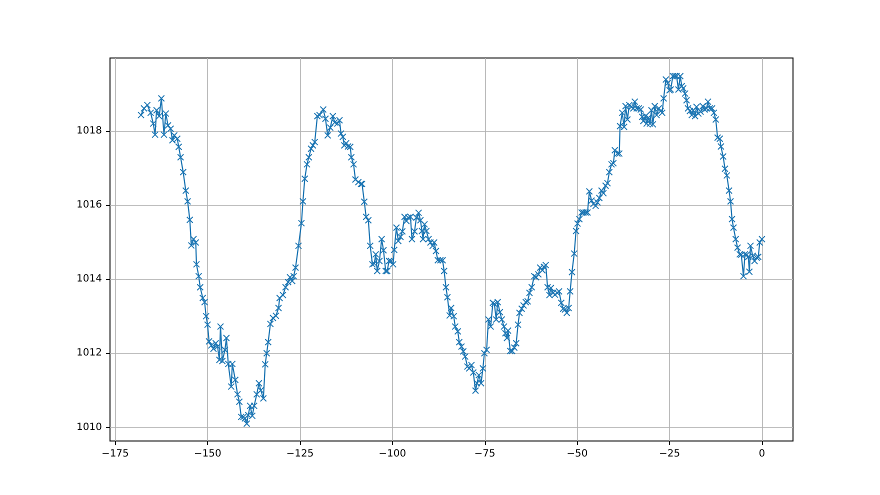  I want to click on y-tick-label: 1012, so click(89, 353).